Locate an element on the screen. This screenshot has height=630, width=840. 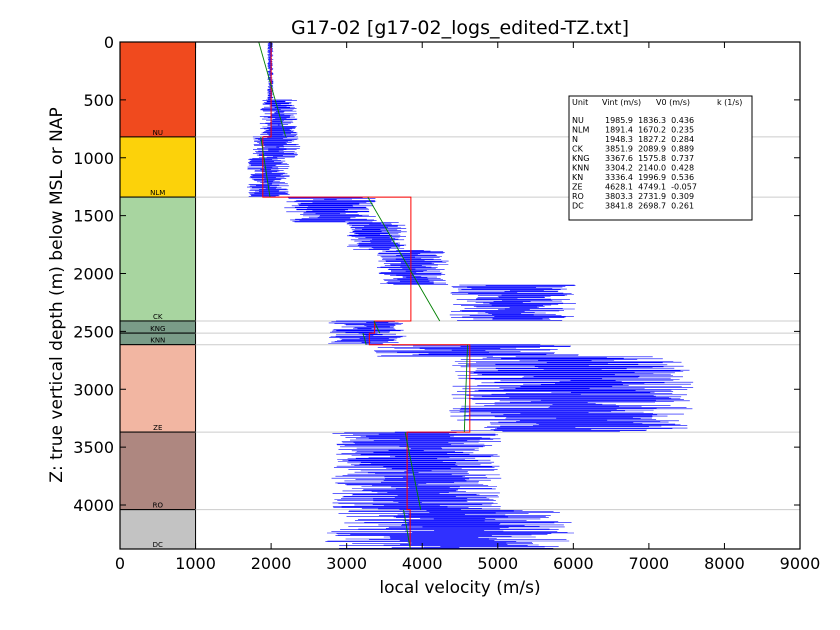
x-tick-label: 6000 is located at coordinates (573, 563).